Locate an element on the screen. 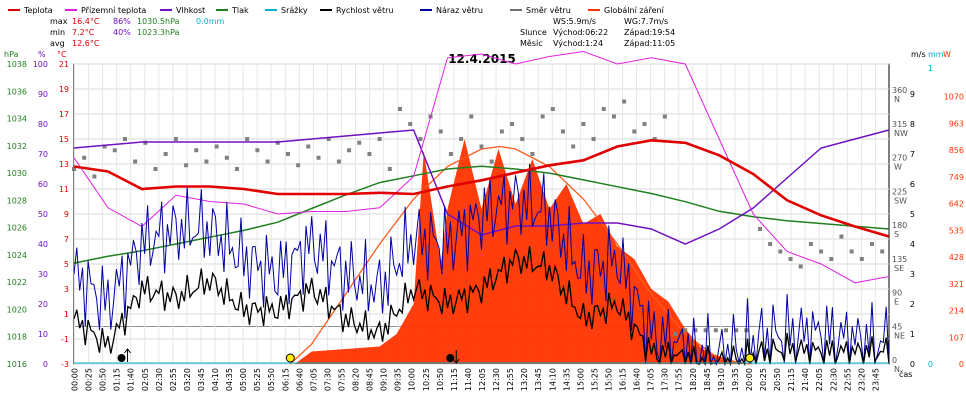 The height and width of the screenshot is (400, 966). axis-unit-pct: % is located at coordinates (42, 54).